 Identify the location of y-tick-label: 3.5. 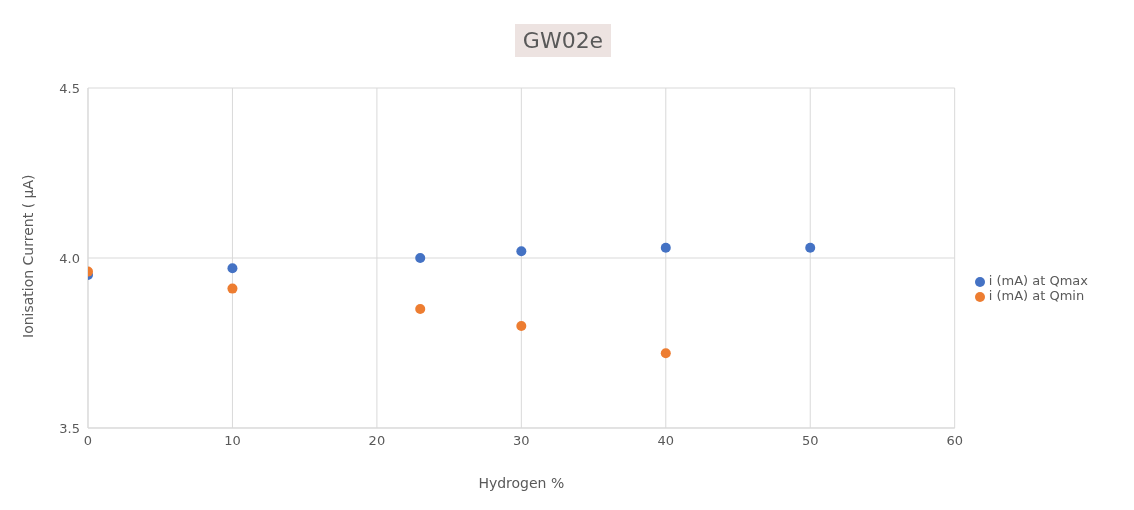
(69, 428).